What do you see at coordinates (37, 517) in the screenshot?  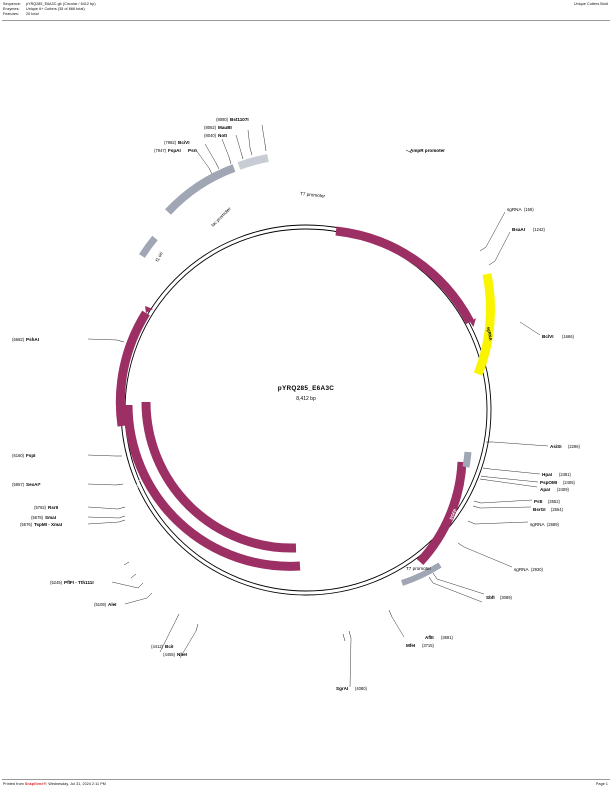 I see `site-pos-smai: (5678)` at bounding box center [37, 517].